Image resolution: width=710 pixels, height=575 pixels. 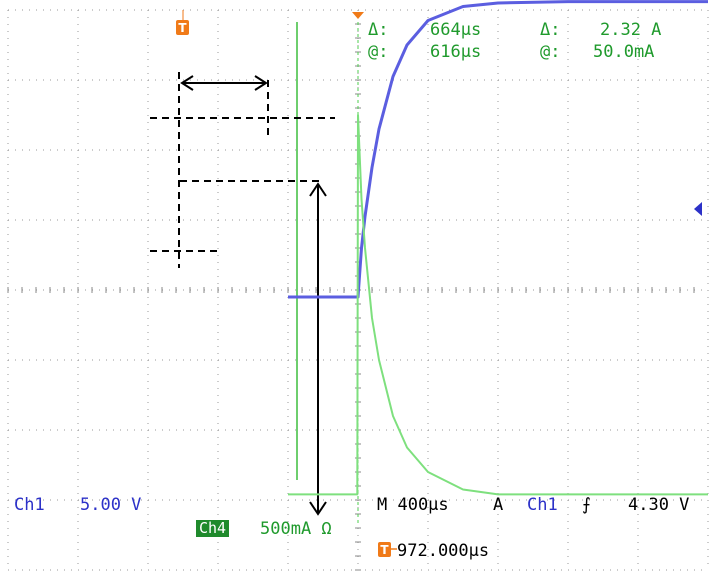 What do you see at coordinates (550, 30) in the screenshot?
I see `delta-current-label: Δ:` at bounding box center [550, 30].